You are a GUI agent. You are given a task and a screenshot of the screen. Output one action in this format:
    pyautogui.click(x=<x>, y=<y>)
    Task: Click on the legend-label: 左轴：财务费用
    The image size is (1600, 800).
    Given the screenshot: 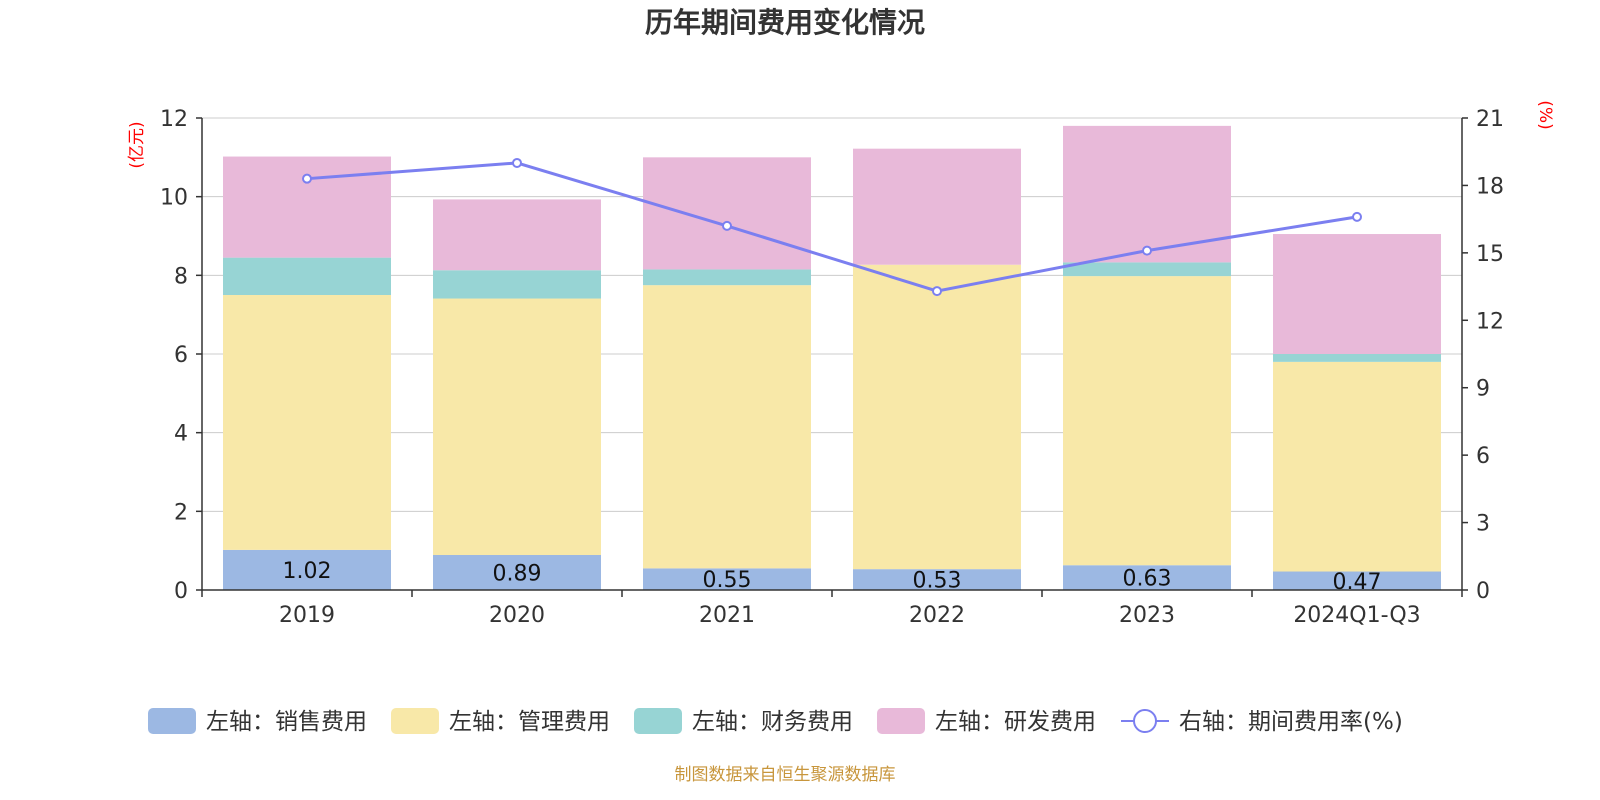 What is the action you would take?
    pyautogui.click(x=772, y=722)
    